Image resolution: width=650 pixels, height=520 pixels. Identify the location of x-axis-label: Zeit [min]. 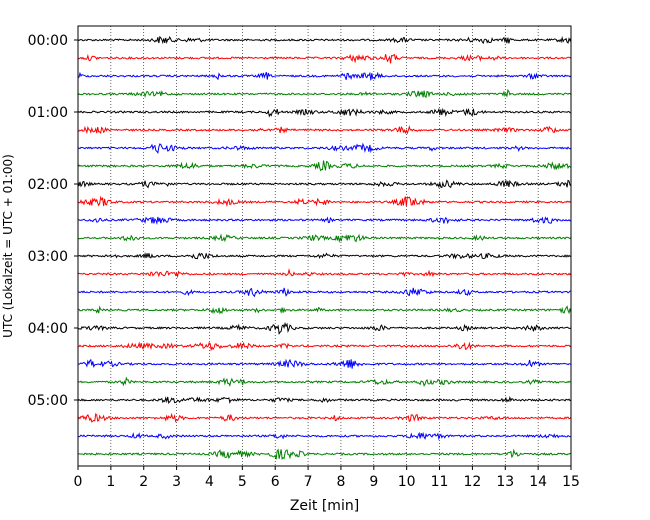
(324, 506).